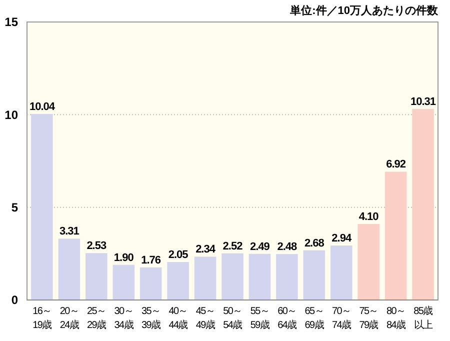 This screenshot has width=450, height=341. What do you see at coordinates (396, 164) in the screenshot?
I see `data-label: 6.92` at bounding box center [396, 164].